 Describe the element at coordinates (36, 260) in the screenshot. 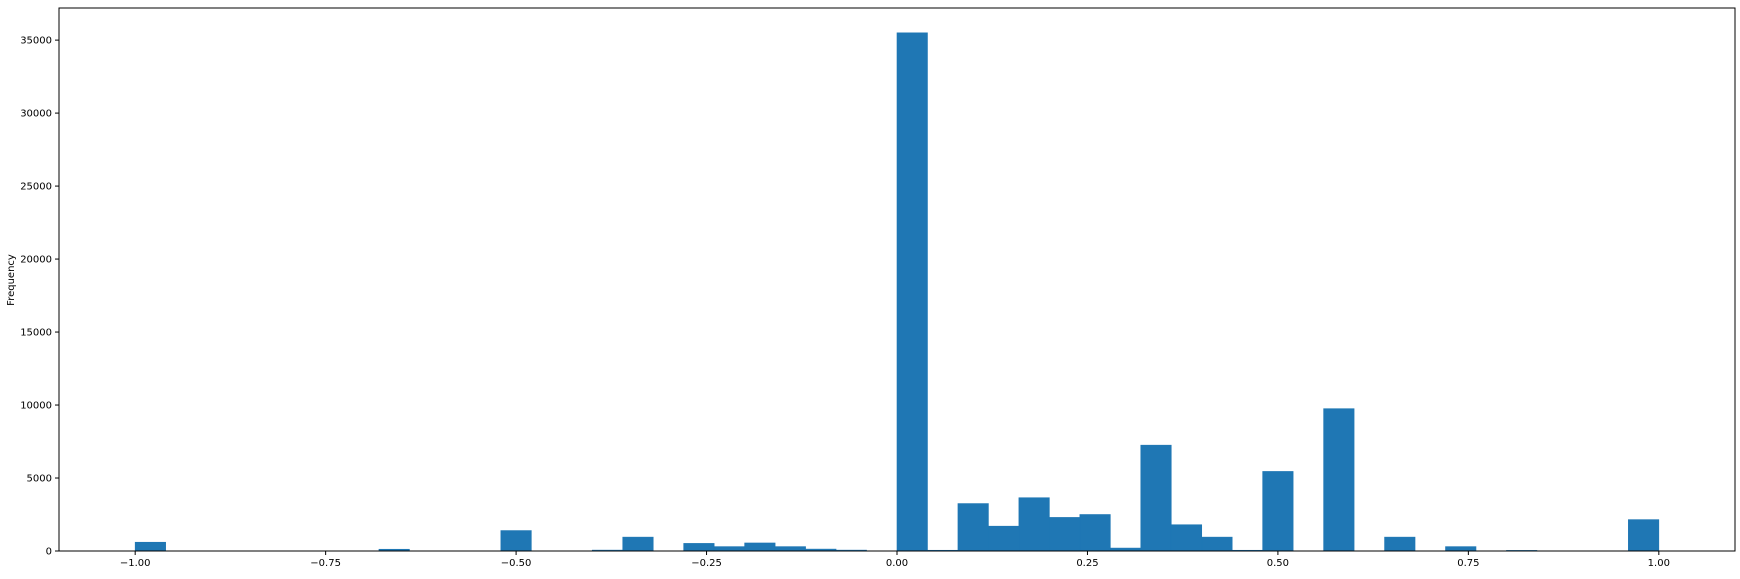

I see `y-tick-label-4: 20000` at that location.